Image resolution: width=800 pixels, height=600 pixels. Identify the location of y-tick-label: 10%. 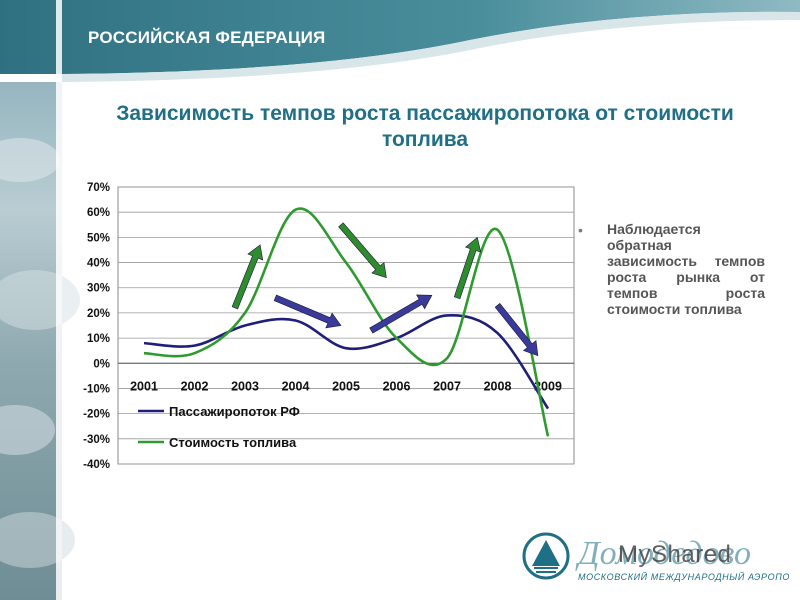
(98, 339).